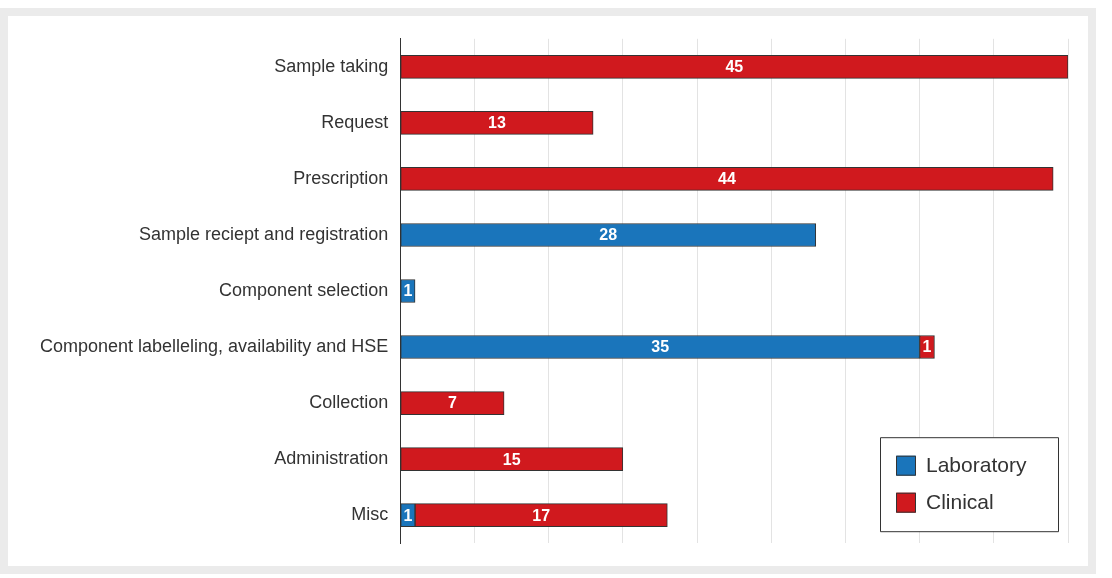  I want to click on data-label: 44, so click(727, 179).